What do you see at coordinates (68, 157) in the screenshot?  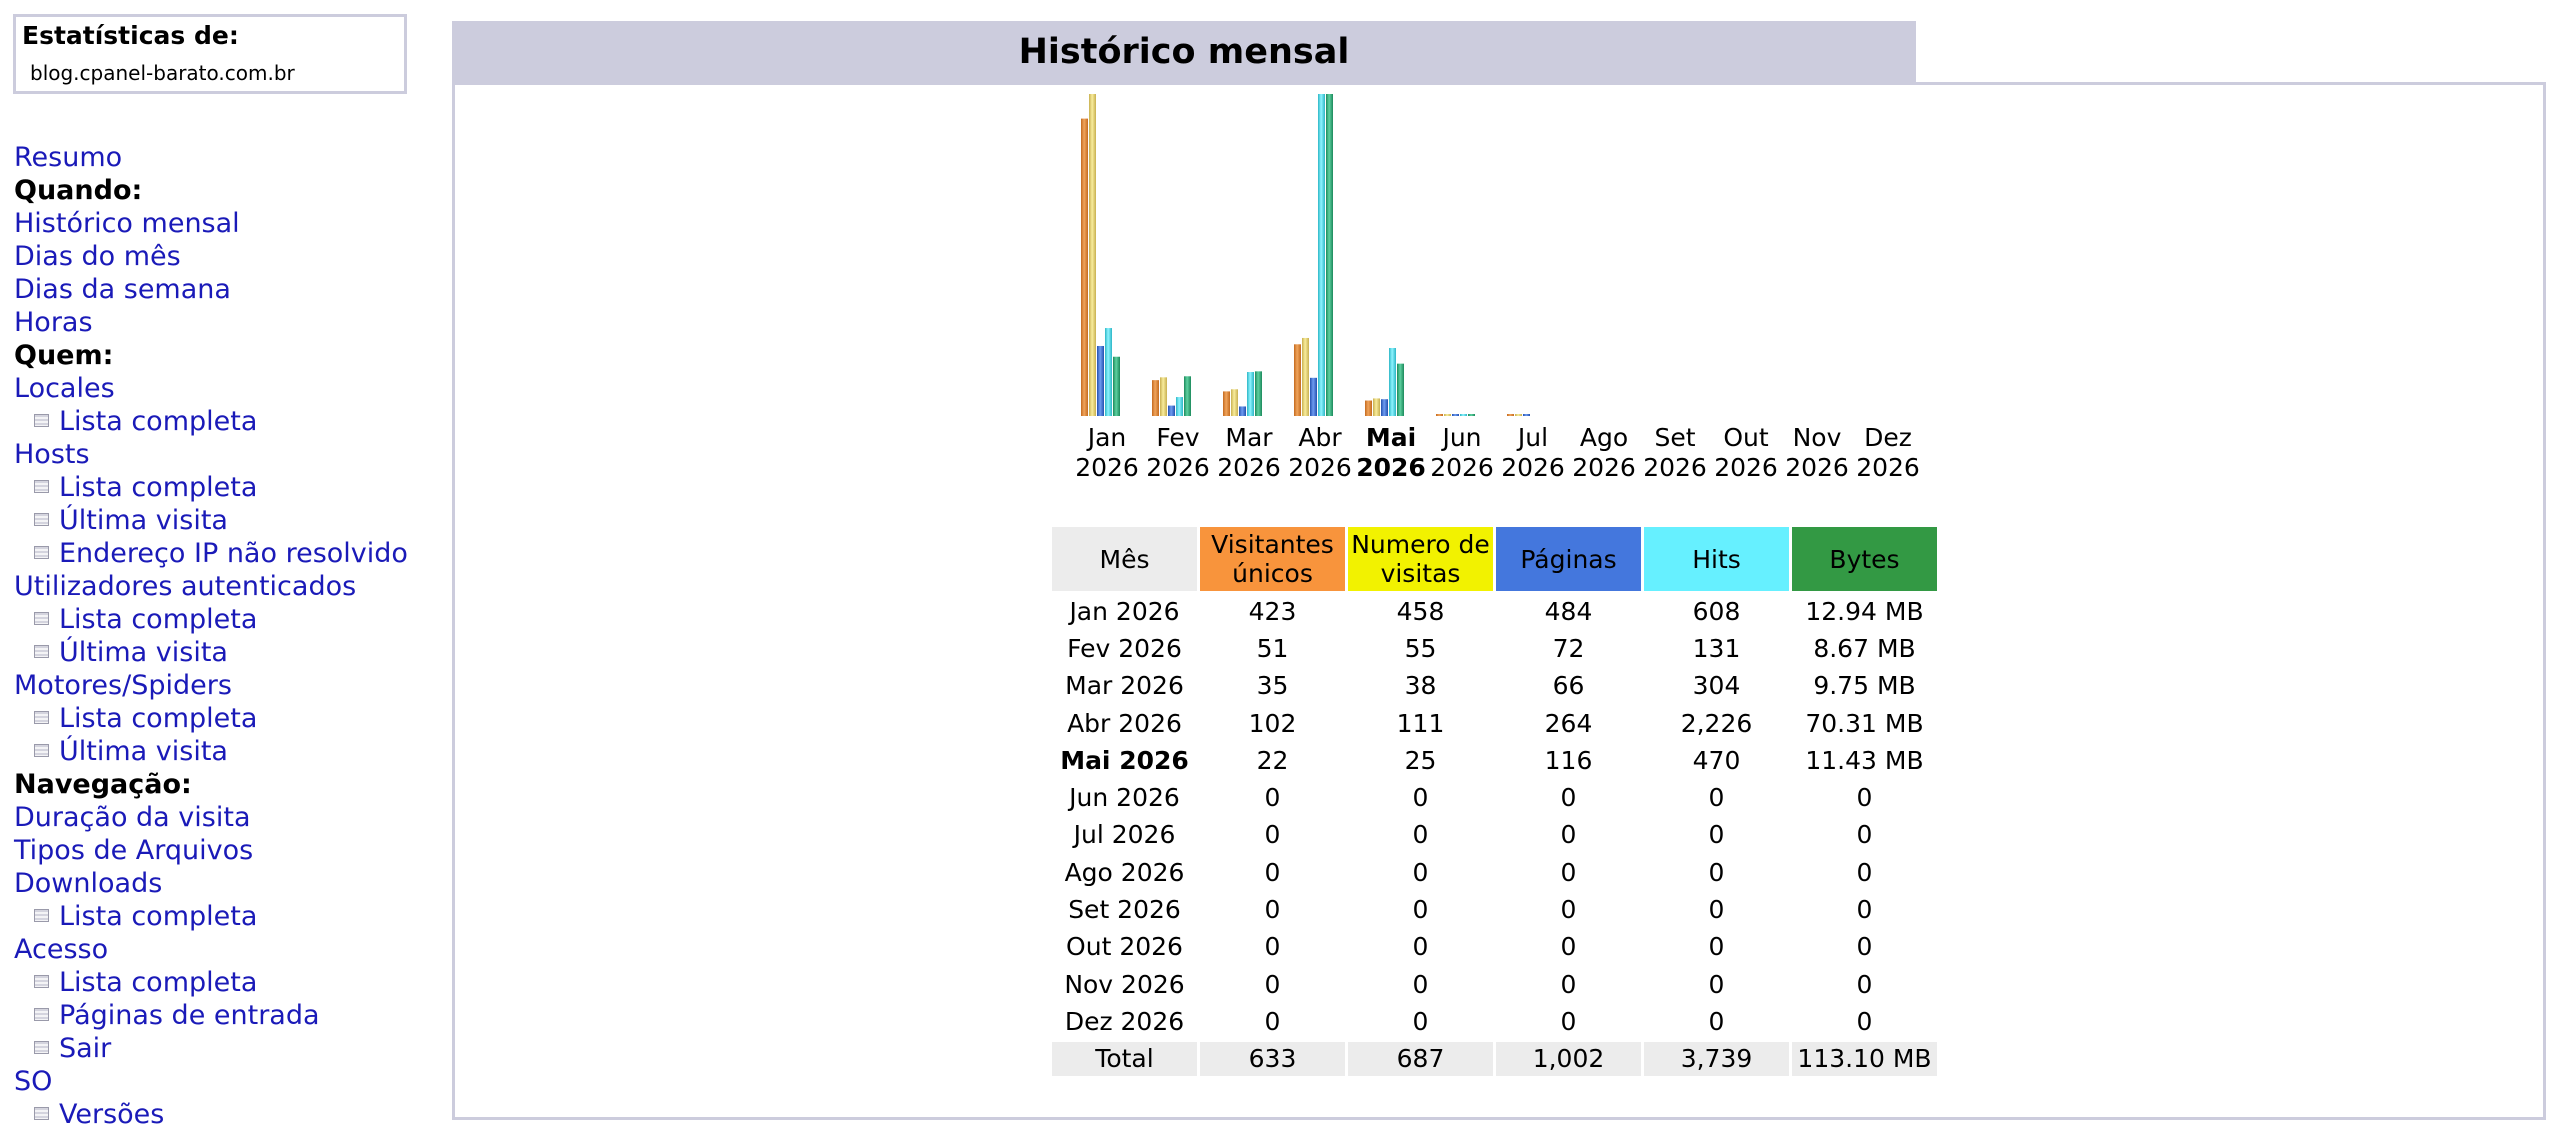 I see `menu-item-label: Resumo` at bounding box center [68, 157].